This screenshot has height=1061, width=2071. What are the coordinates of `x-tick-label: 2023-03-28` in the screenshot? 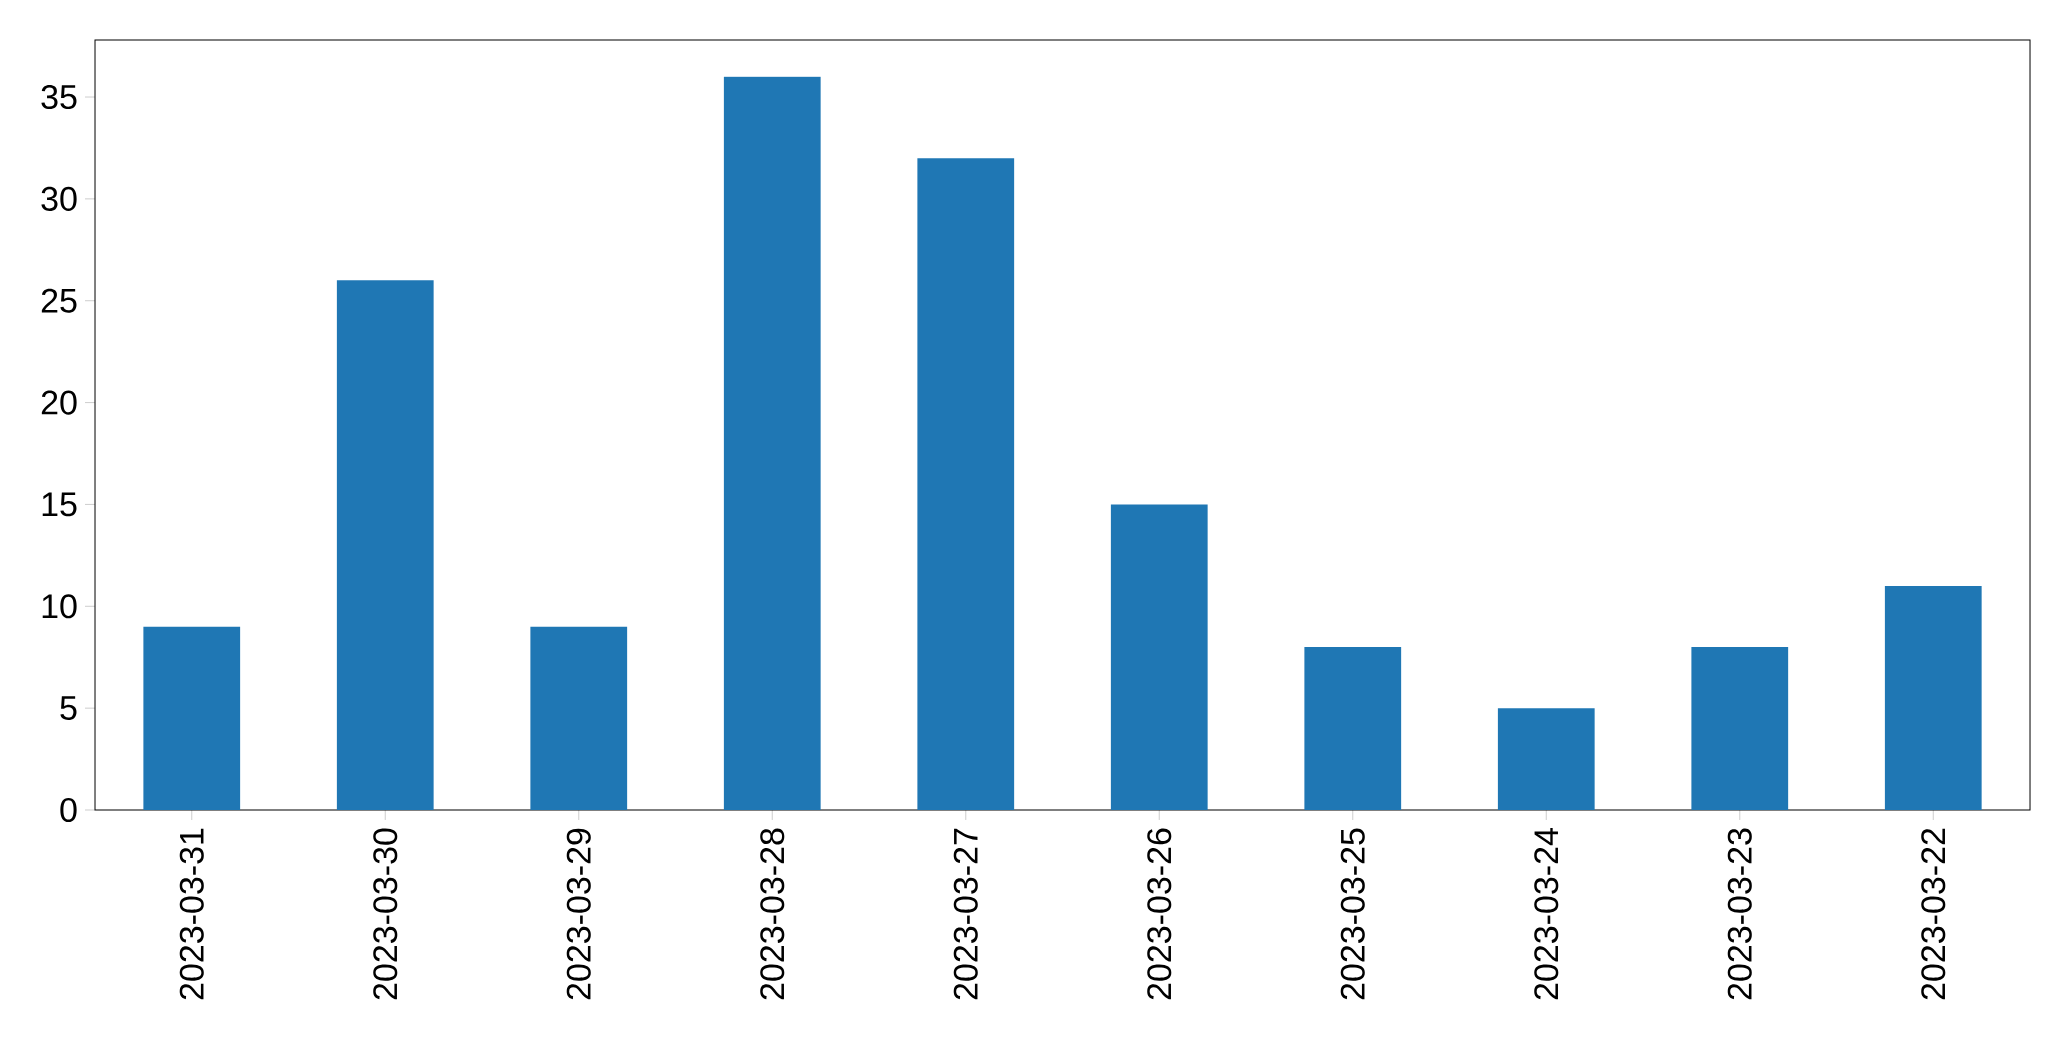 It's located at (772, 914).